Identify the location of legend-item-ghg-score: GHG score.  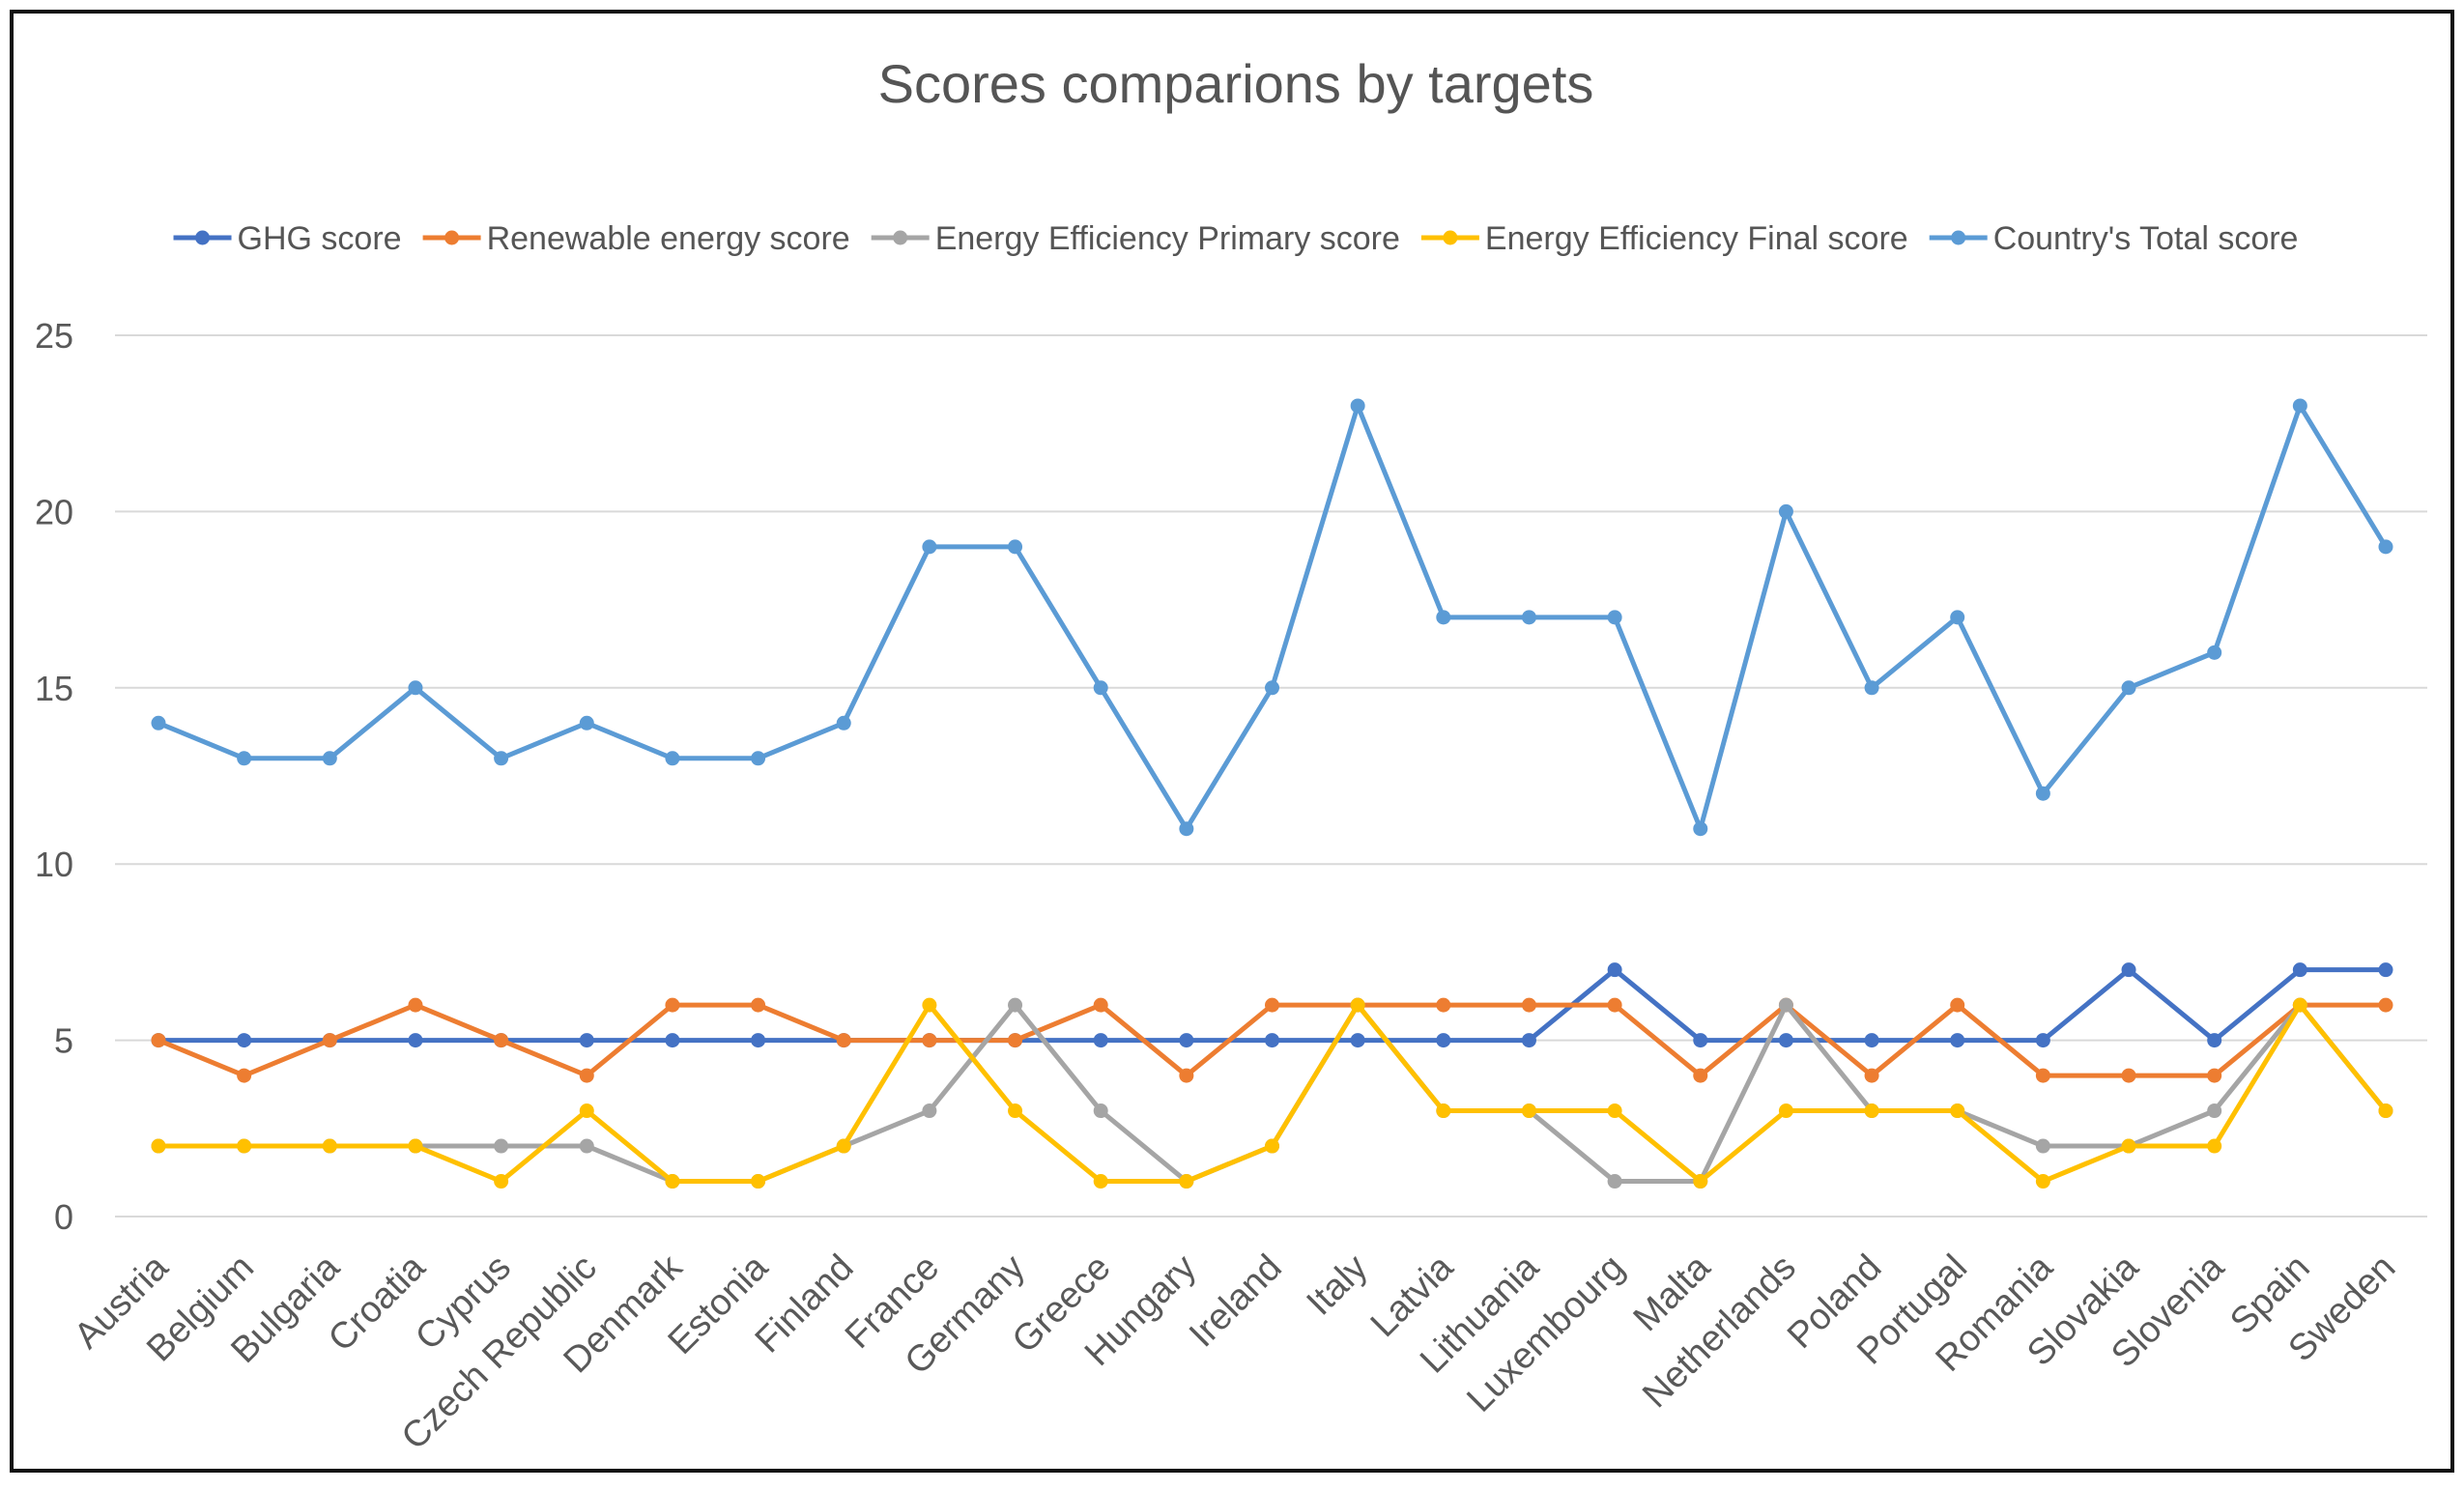
(287, 238).